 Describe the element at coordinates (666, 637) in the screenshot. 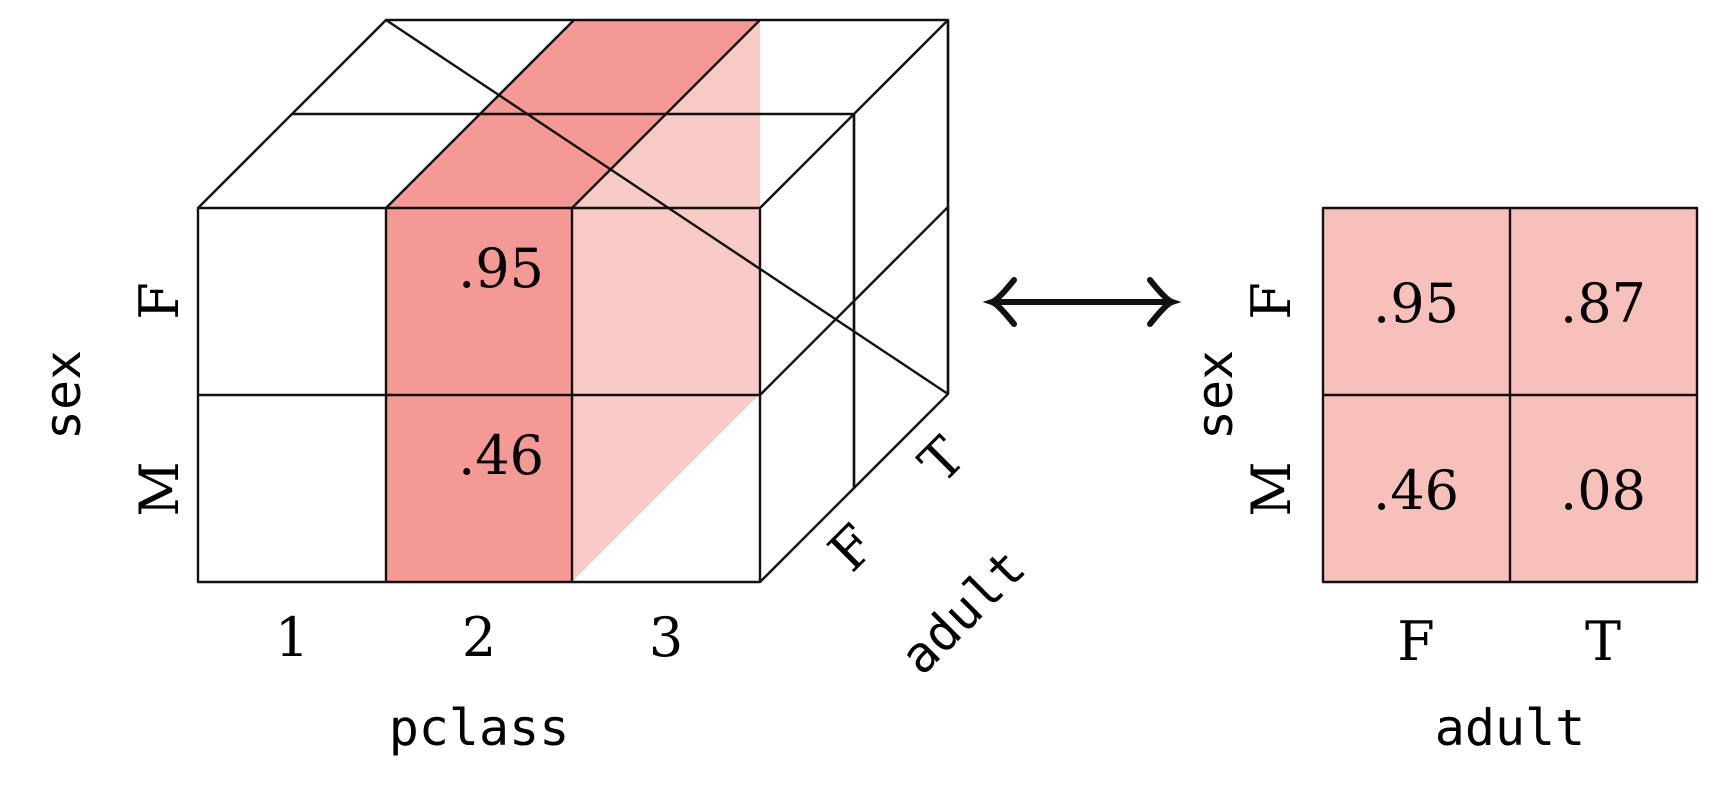

I see `cube-x-tick-3: 3` at that location.